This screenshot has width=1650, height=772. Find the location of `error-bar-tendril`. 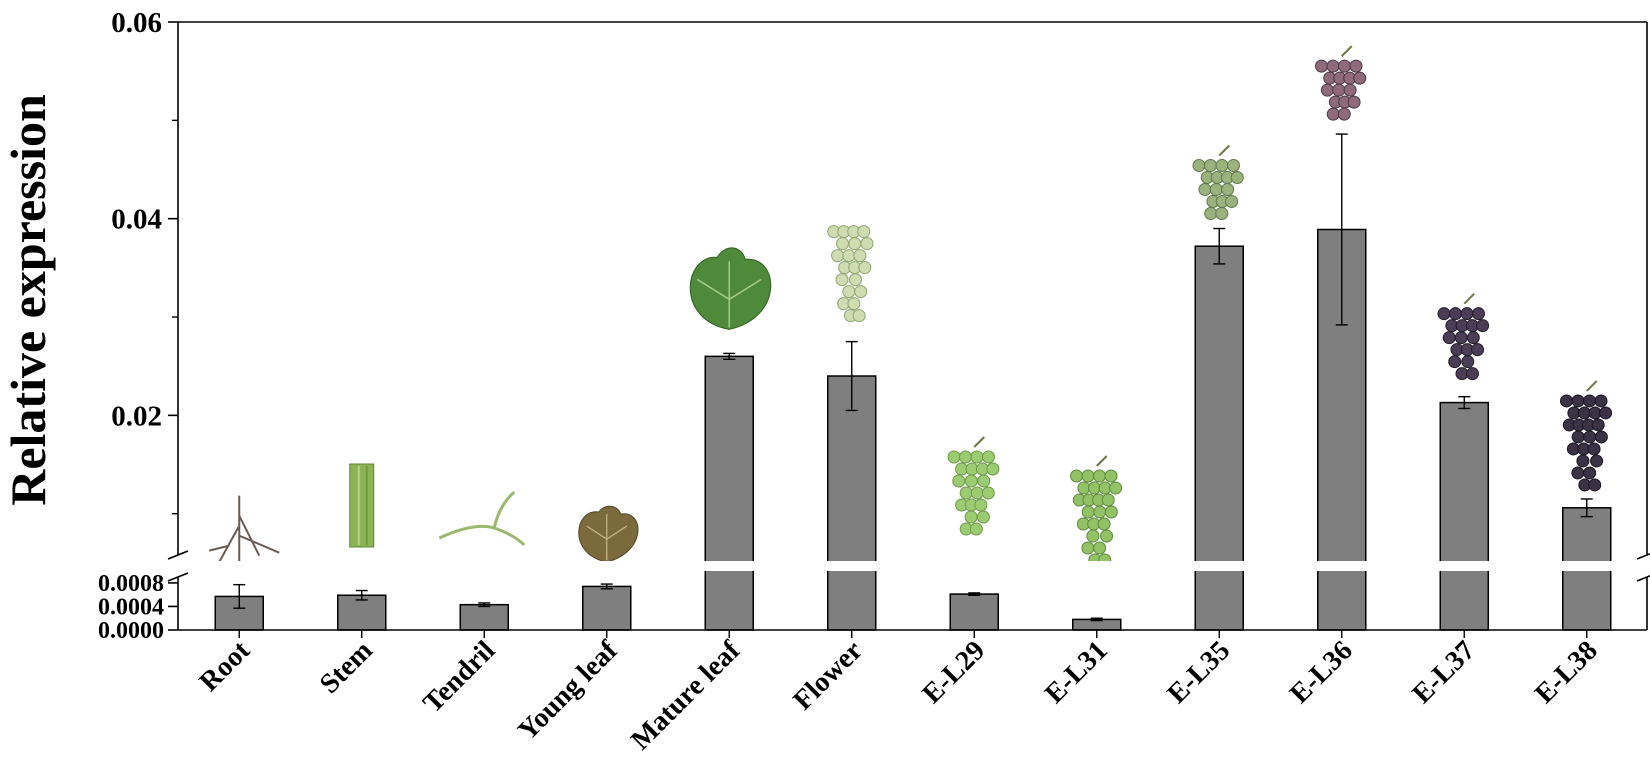

error-bar-tendril is located at coordinates (484, 605).